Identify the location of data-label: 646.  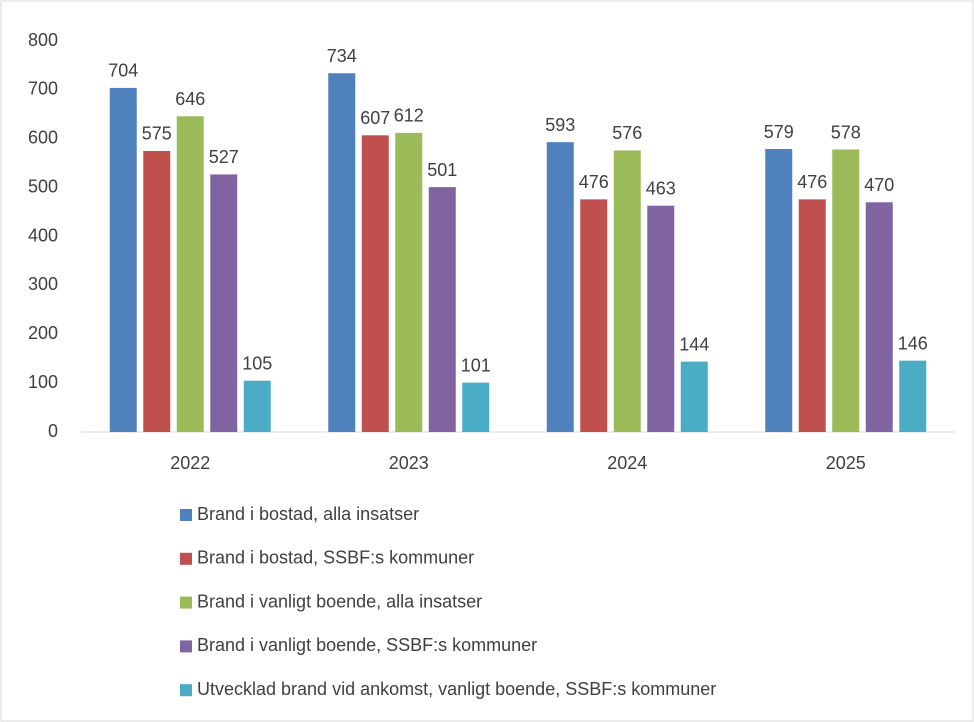
(190, 99).